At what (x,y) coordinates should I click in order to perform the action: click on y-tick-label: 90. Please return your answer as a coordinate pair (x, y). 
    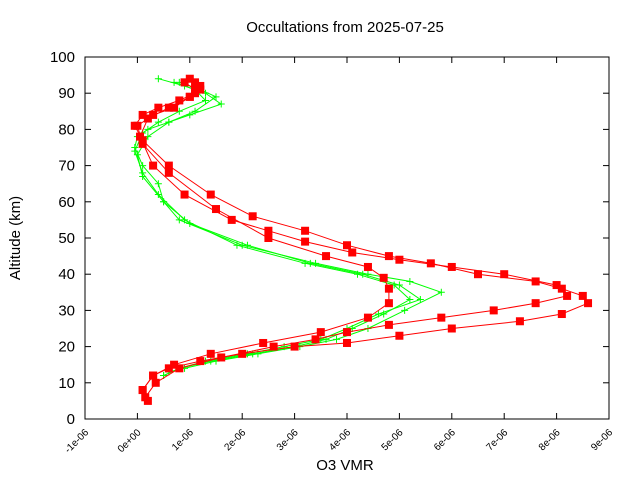
    Looking at the image, I should click on (66, 93).